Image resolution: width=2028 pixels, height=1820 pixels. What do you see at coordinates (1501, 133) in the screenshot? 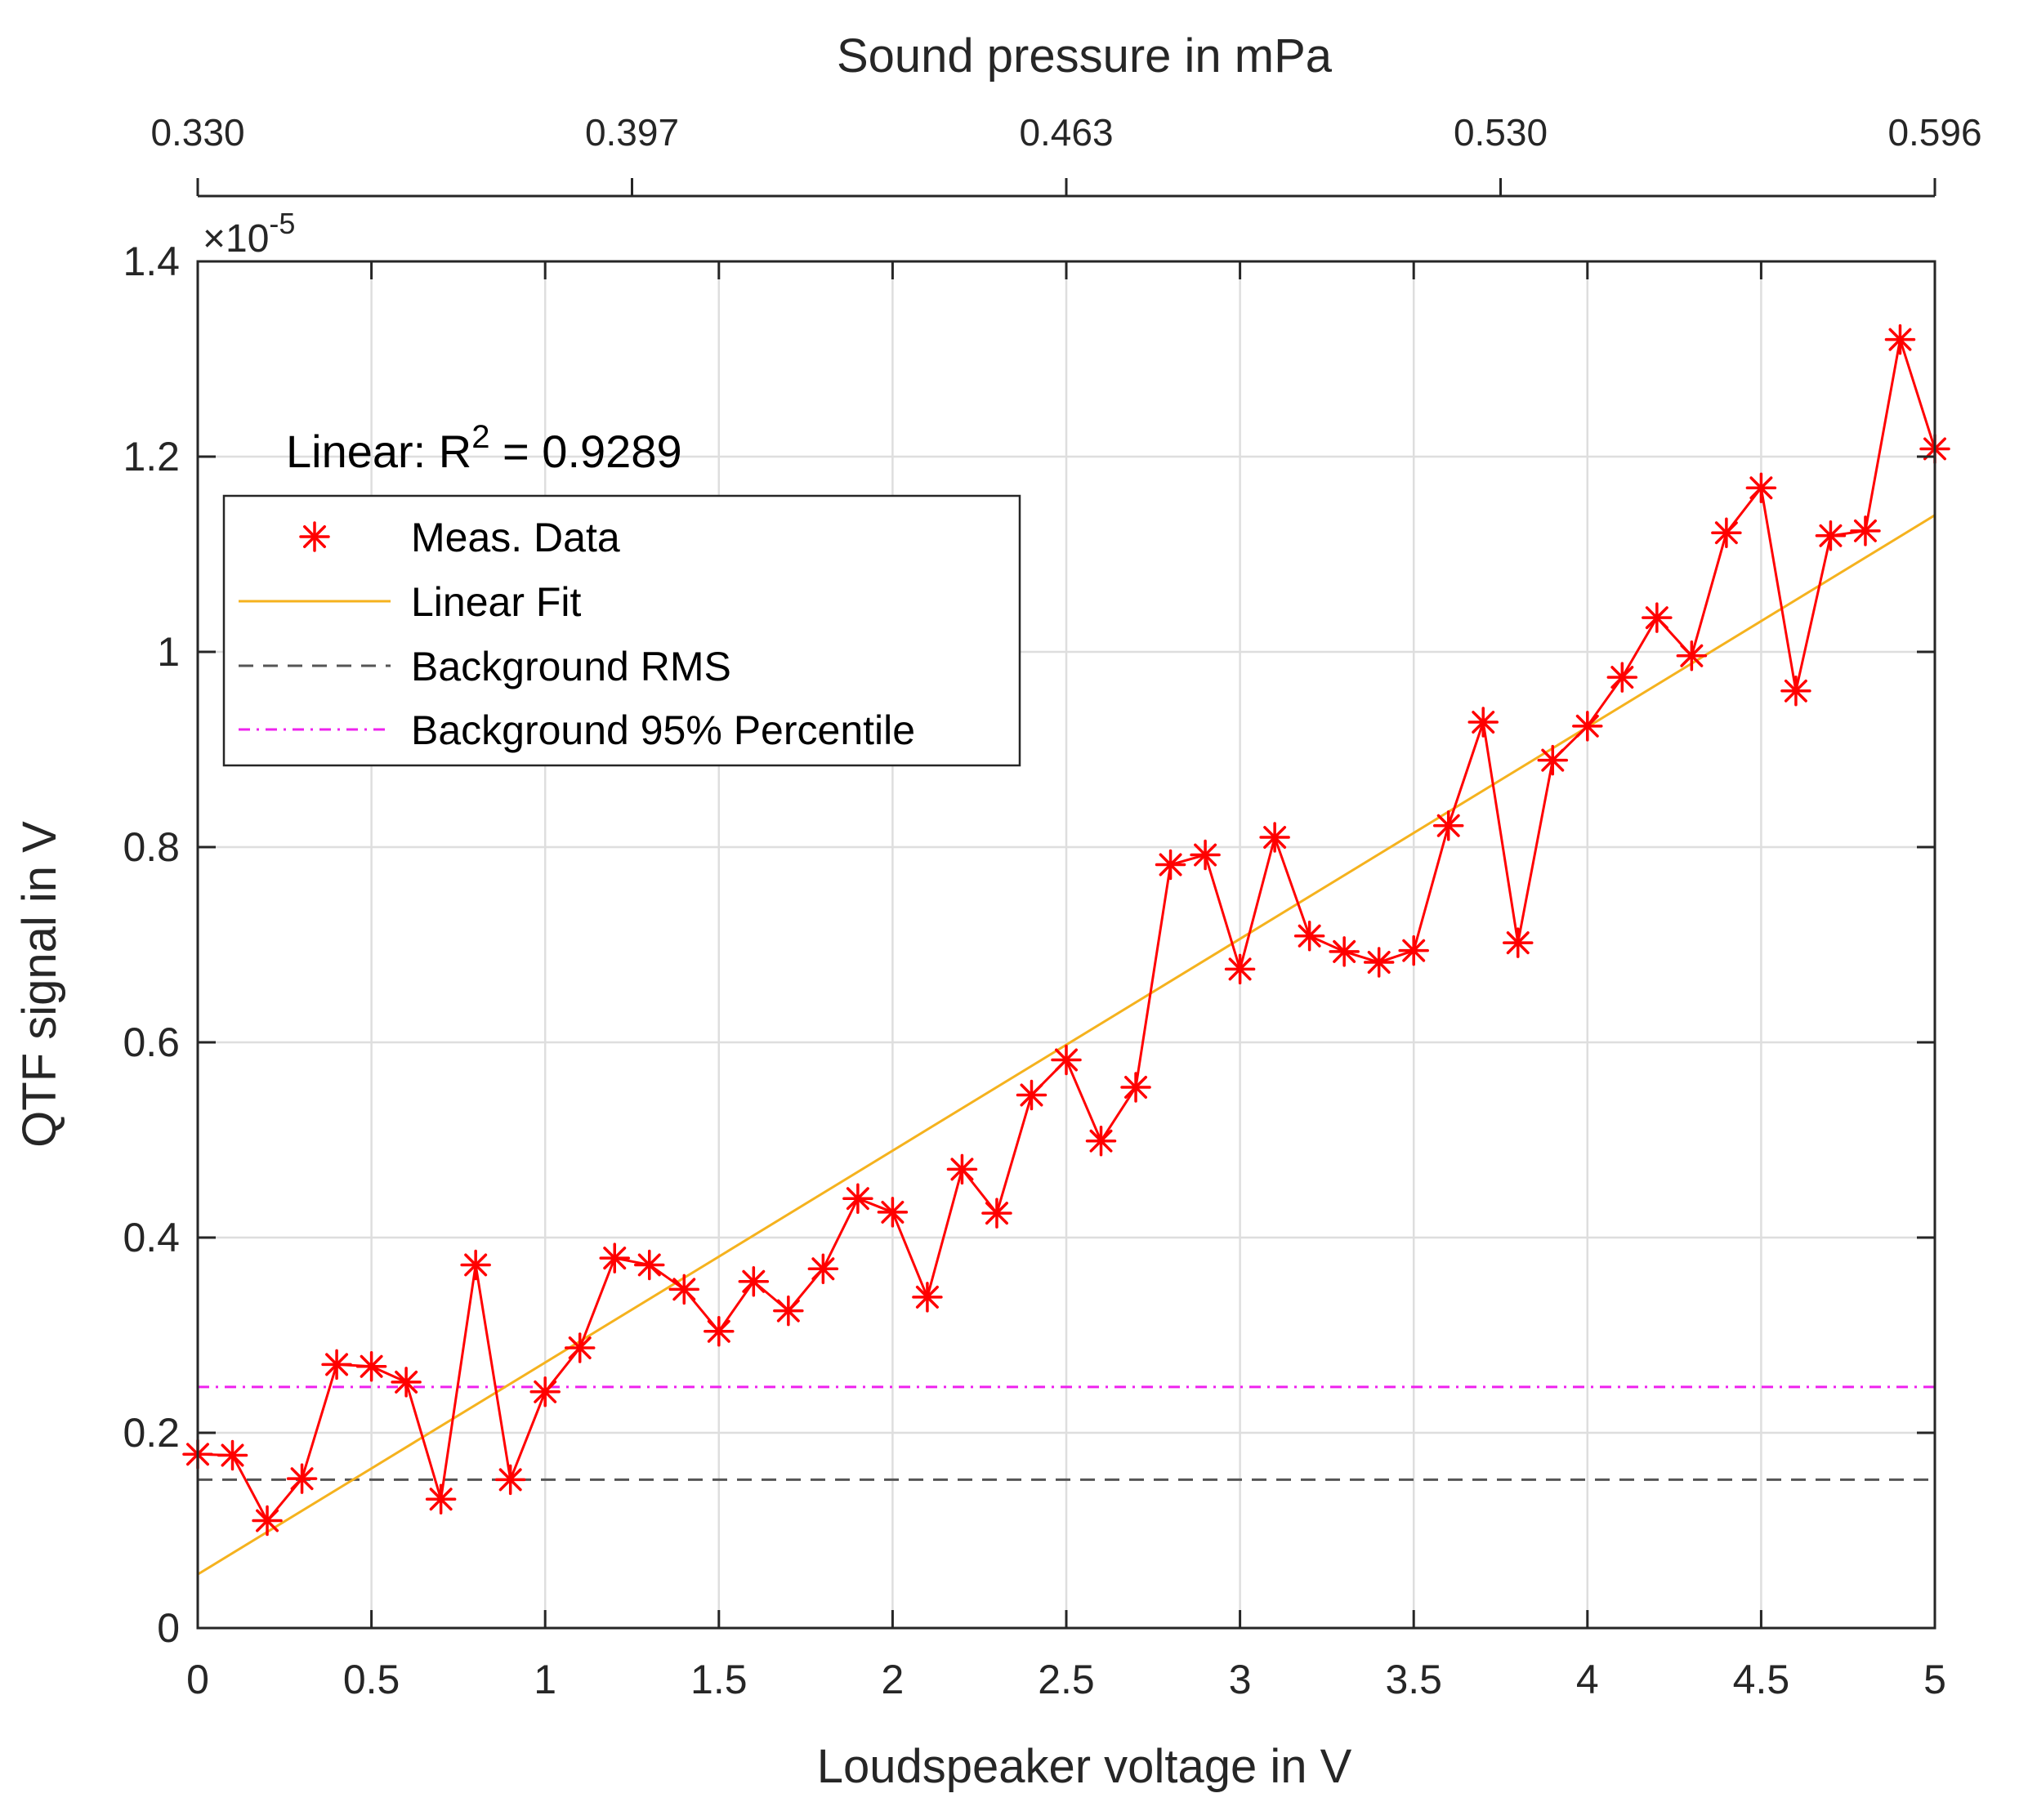
I see `top-axis-tick-label: 0.530` at bounding box center [1501, 133].